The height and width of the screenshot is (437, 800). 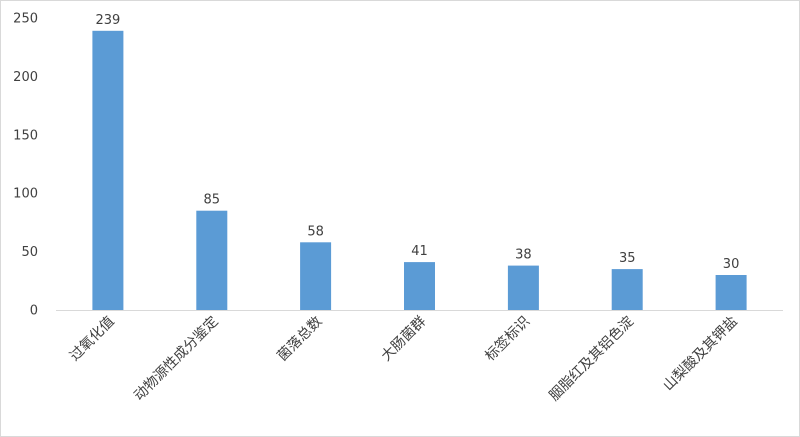 I want to click on data-label: 58, so click(x=315, y=231).